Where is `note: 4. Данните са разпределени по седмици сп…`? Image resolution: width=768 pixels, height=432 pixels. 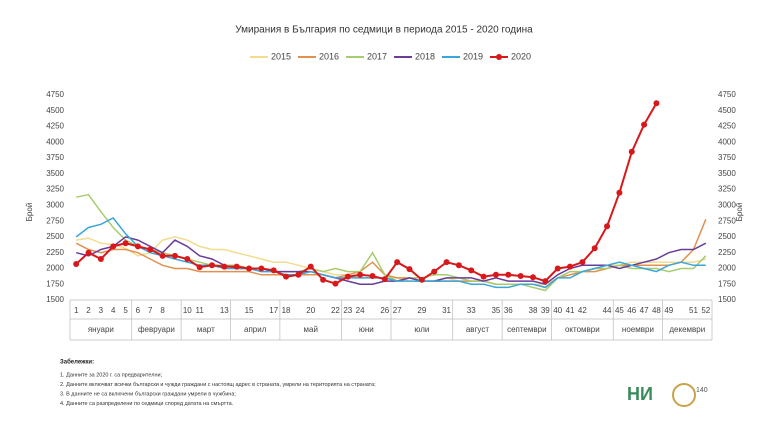 note: 4. Данните са разпределени по седмици сп… is located at coordinates (147, 404).